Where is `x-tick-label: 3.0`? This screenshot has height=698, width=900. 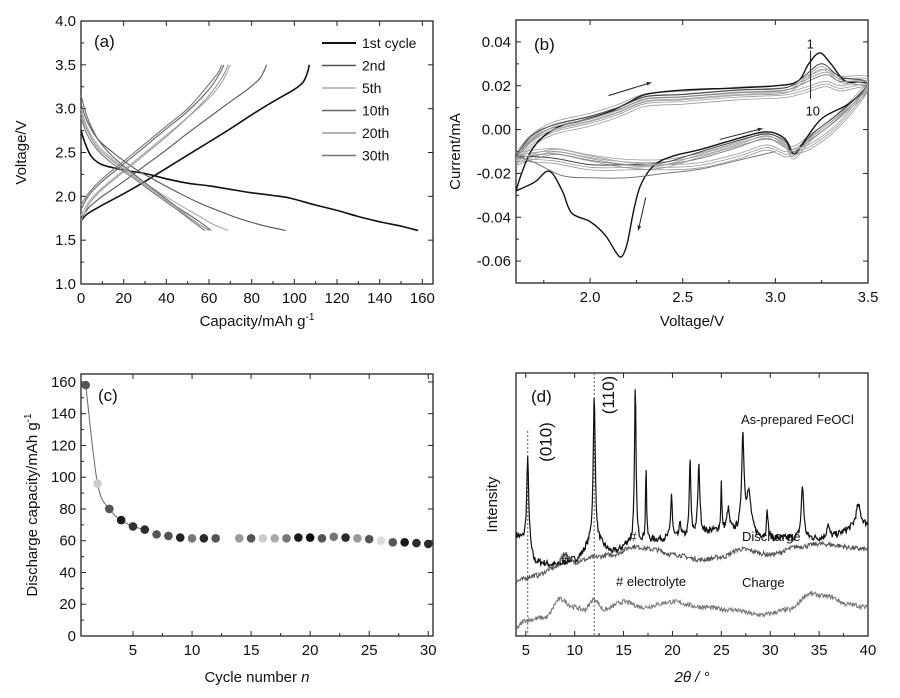
x-tick-label: 3.0 is located at coordinates (775, 297).